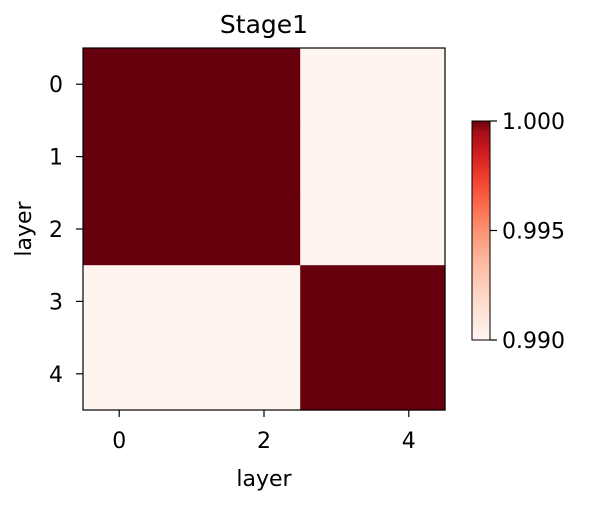 The image size is (596, 514). What do you see at coordinates (533, 122) in the screenshot?
I see `colorbar-tick-label-1.000: 1.000` at bounding box center [533, 122].